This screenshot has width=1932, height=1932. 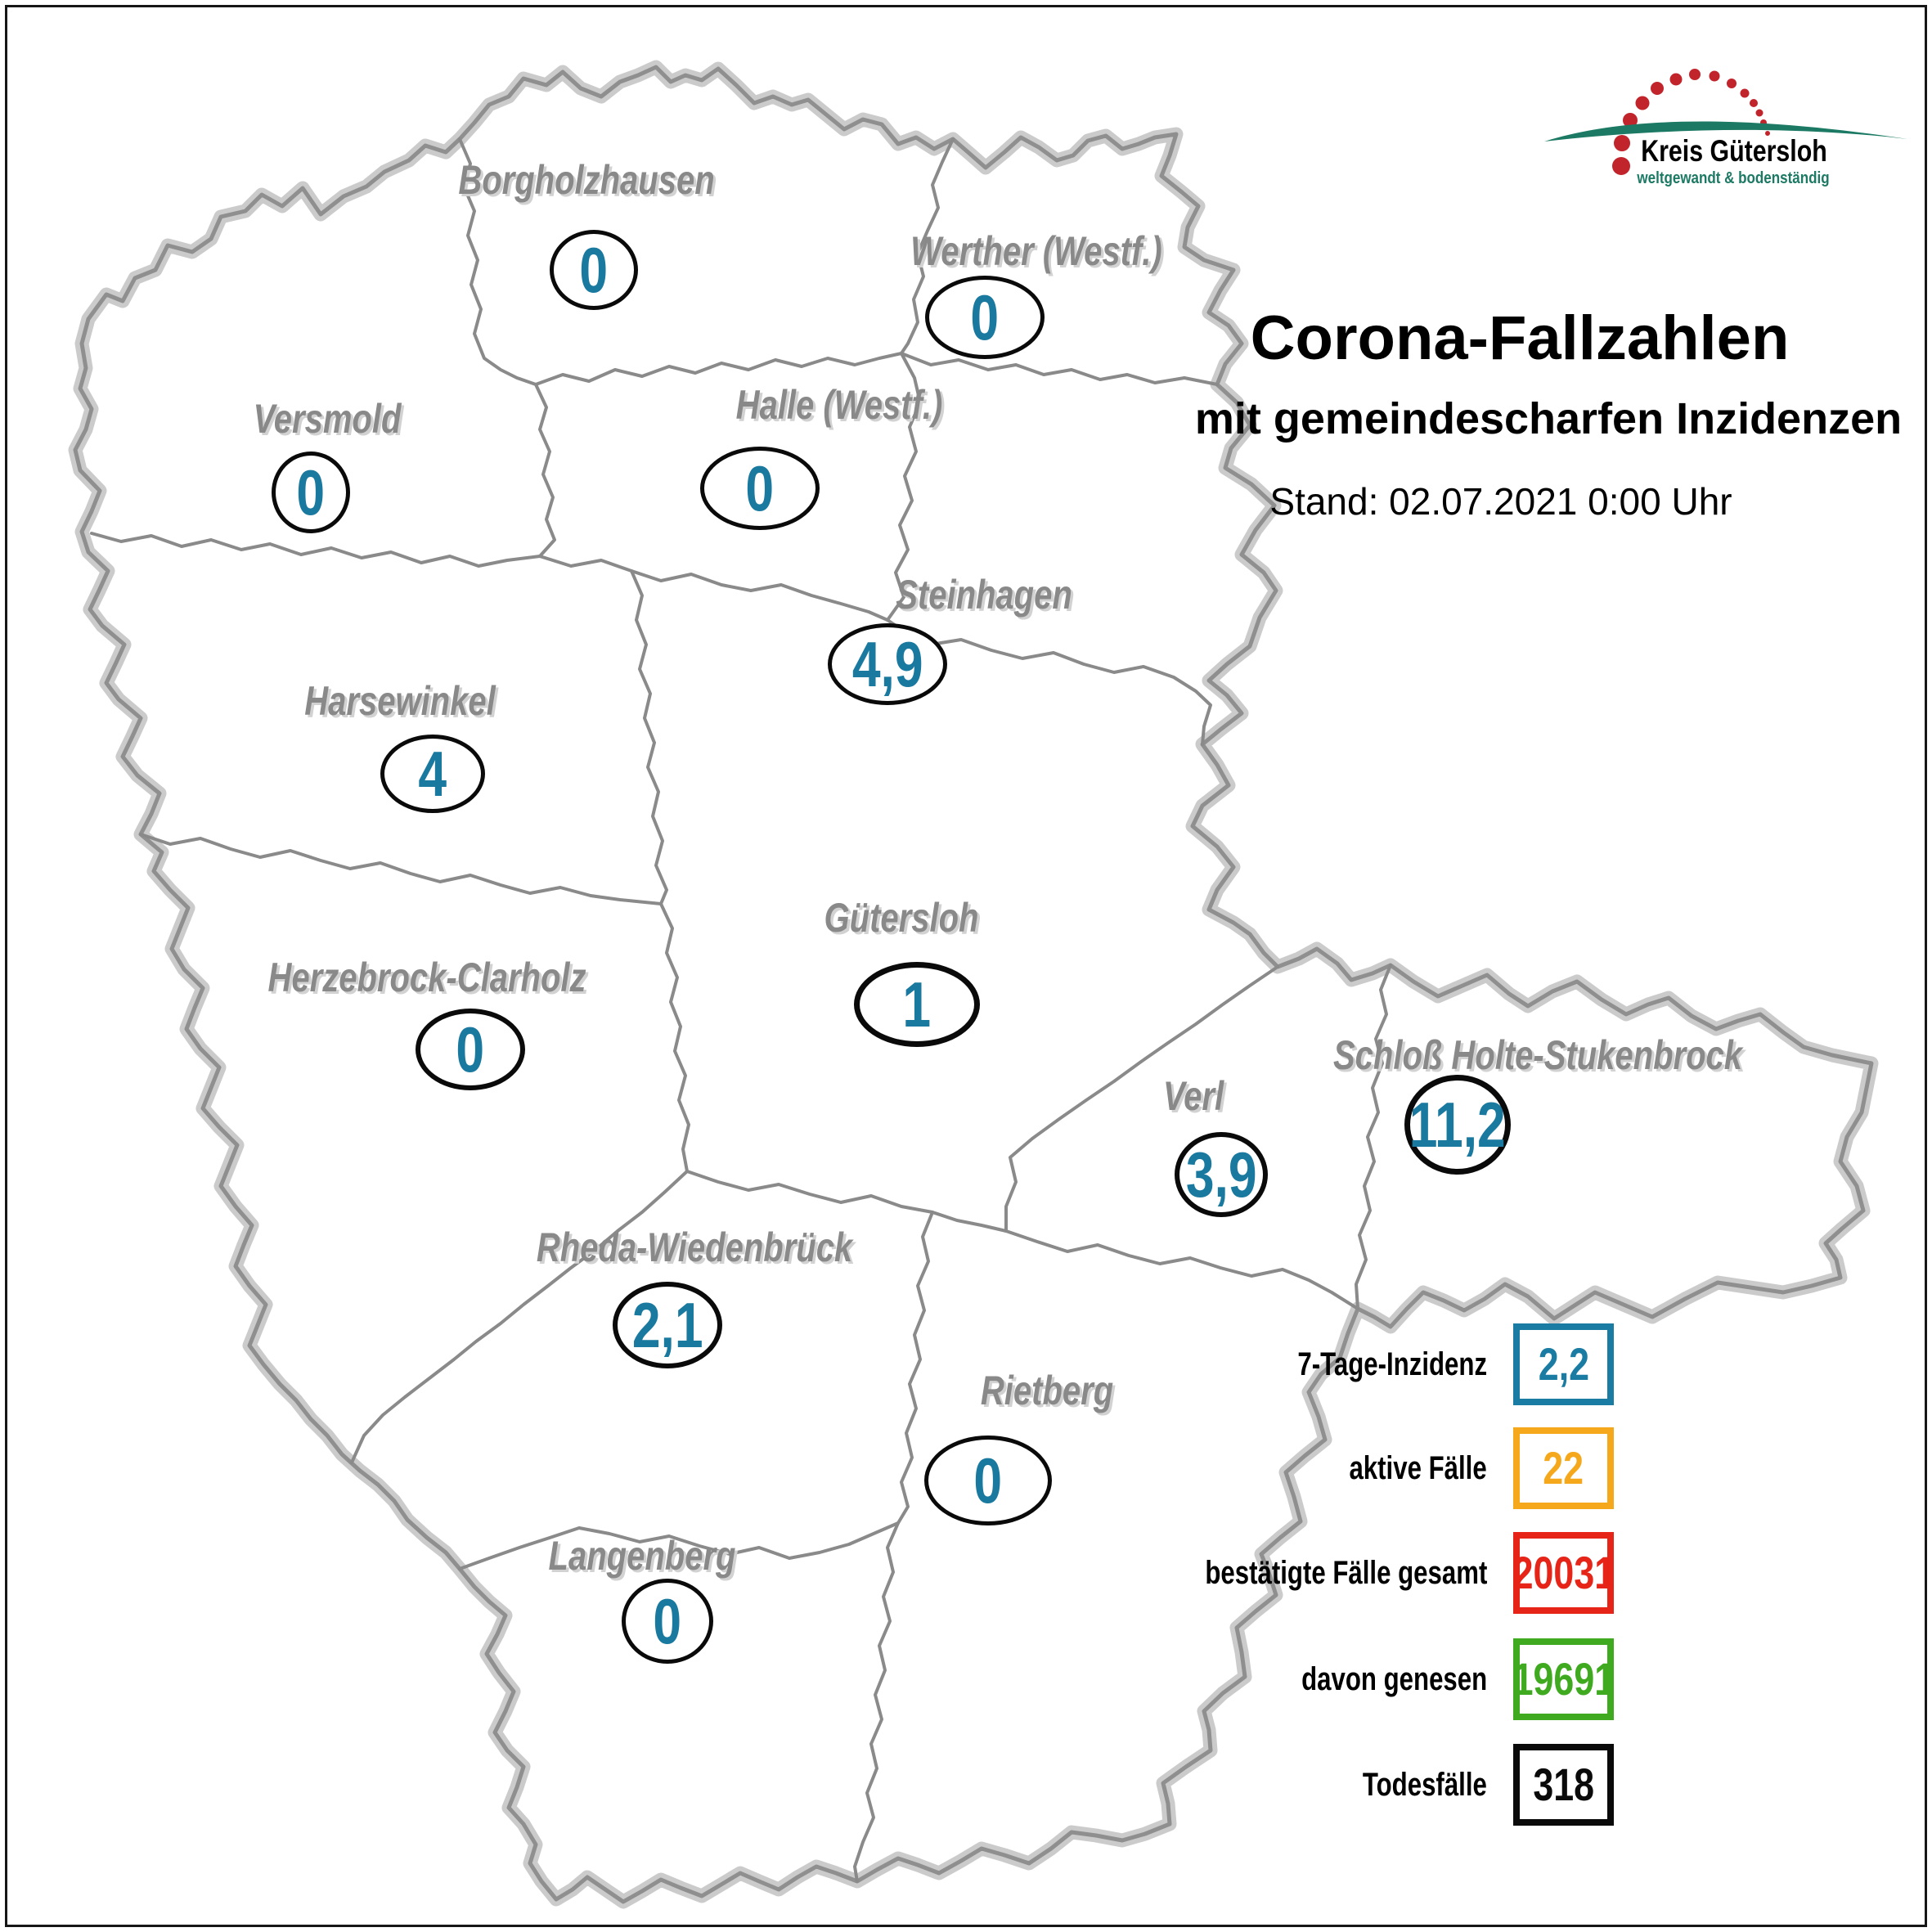 I want to click on incidence-ellipse-schlo-holte-stukenbrock: 11,2, so click(x=1457, y=1125).